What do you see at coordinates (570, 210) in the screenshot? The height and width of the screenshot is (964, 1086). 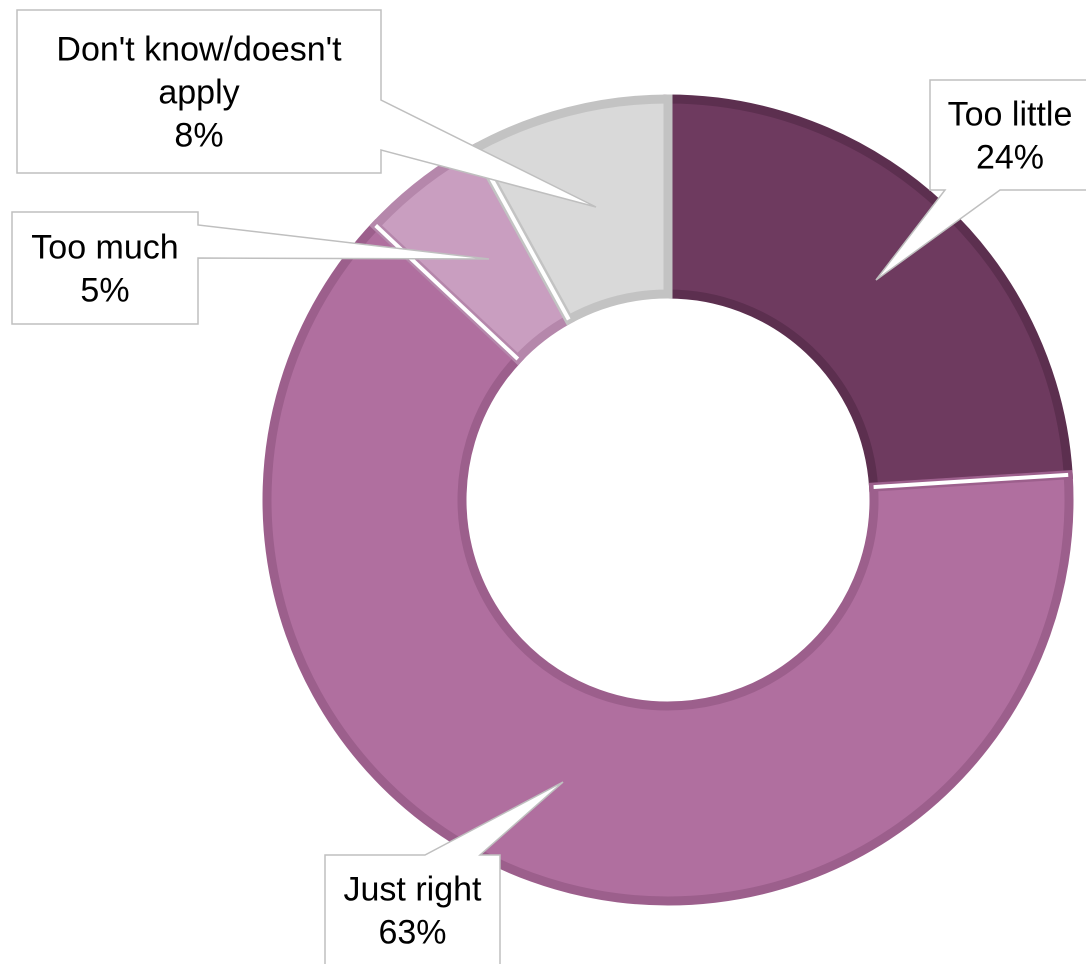 I see `donut-slice-don-t-know-doesn-t-apply` at bounding box center [570, 210].